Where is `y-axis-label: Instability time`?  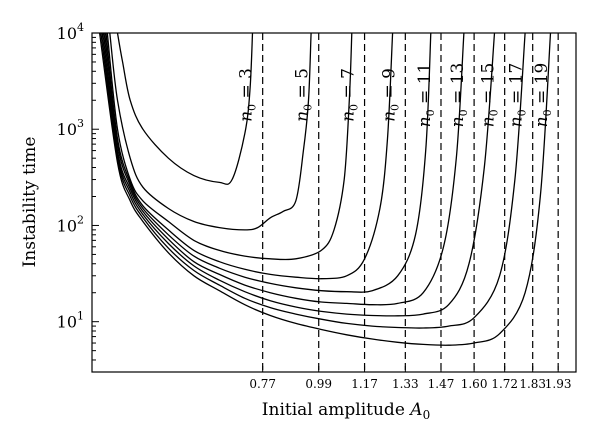
y-axis-label: Instability time is located at coordinates (30, 202).